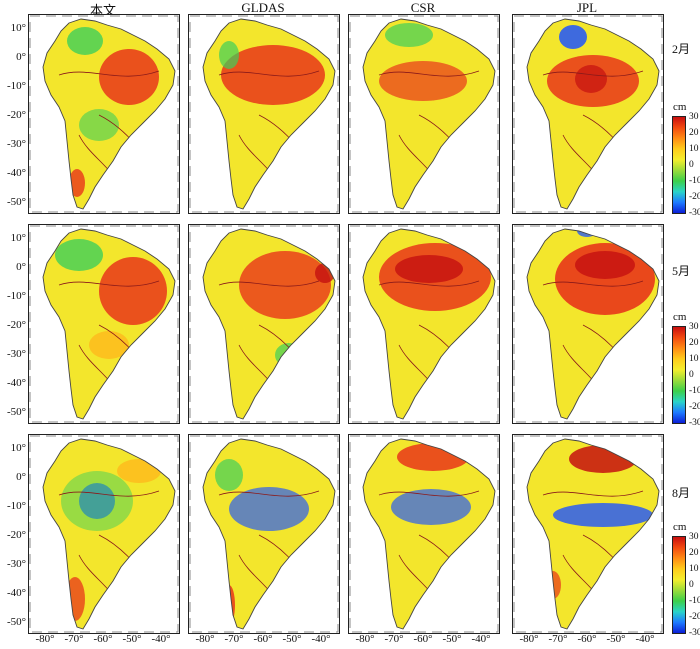  What do you see at coordinates (16, 144) in the screenshot?
I see `y-tick-label: -30°` at bounding box center [16, 144].